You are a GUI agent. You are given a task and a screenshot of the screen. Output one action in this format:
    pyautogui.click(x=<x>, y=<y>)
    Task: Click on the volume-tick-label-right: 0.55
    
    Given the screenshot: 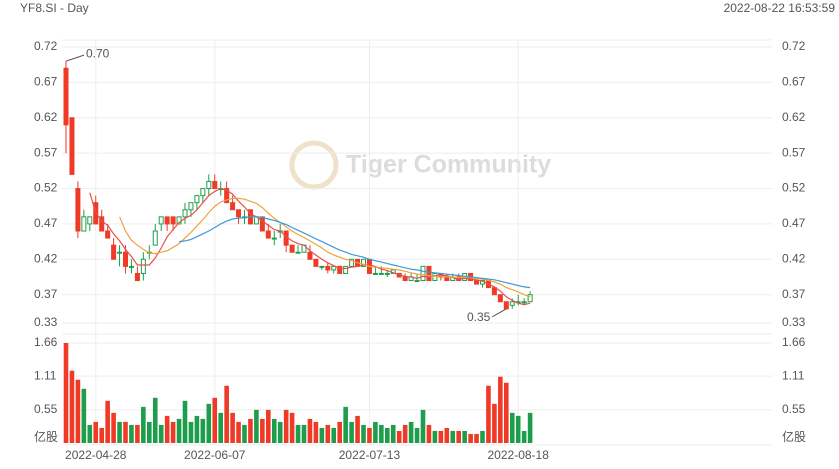 What is the action you would take?
    pyautogui.click(x=794, y=409)
    